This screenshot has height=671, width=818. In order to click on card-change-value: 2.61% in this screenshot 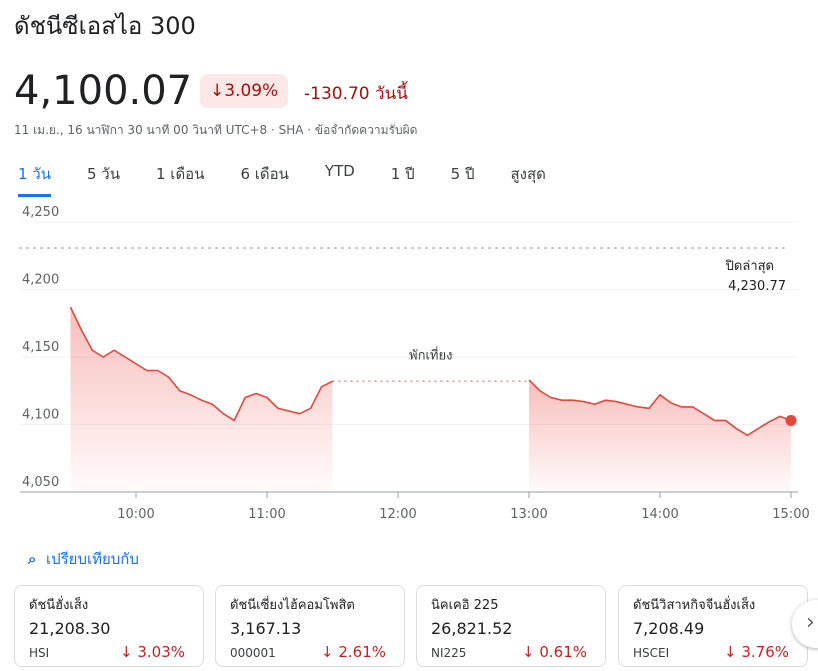, I will do `click(362, 652)`.